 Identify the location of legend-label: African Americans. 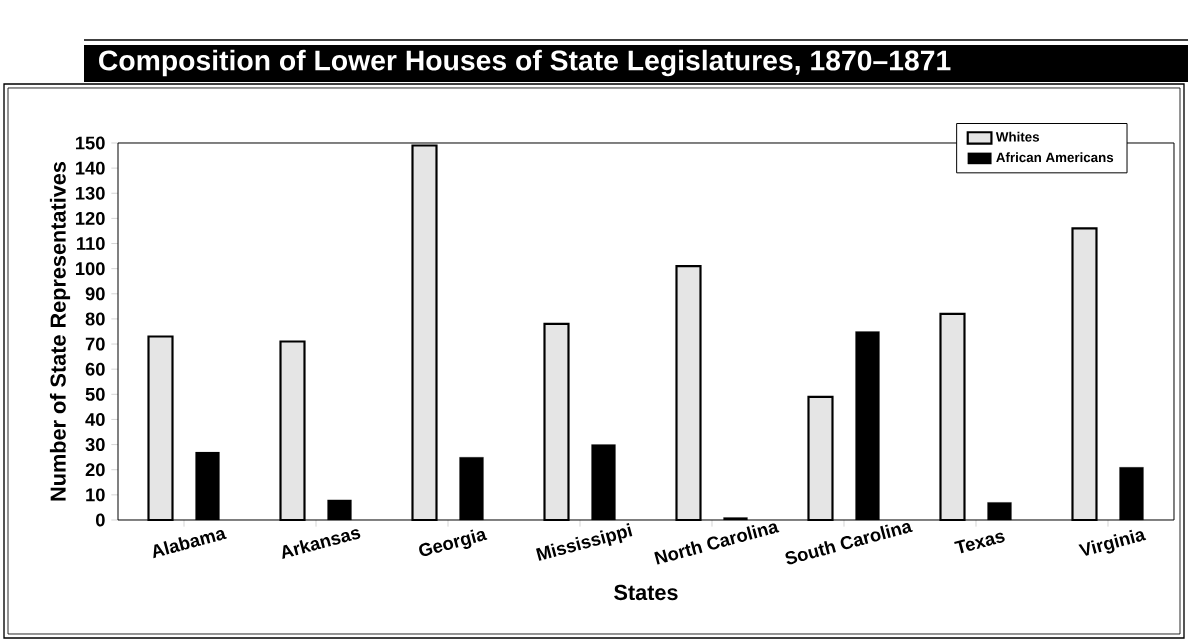
(1055, 157).